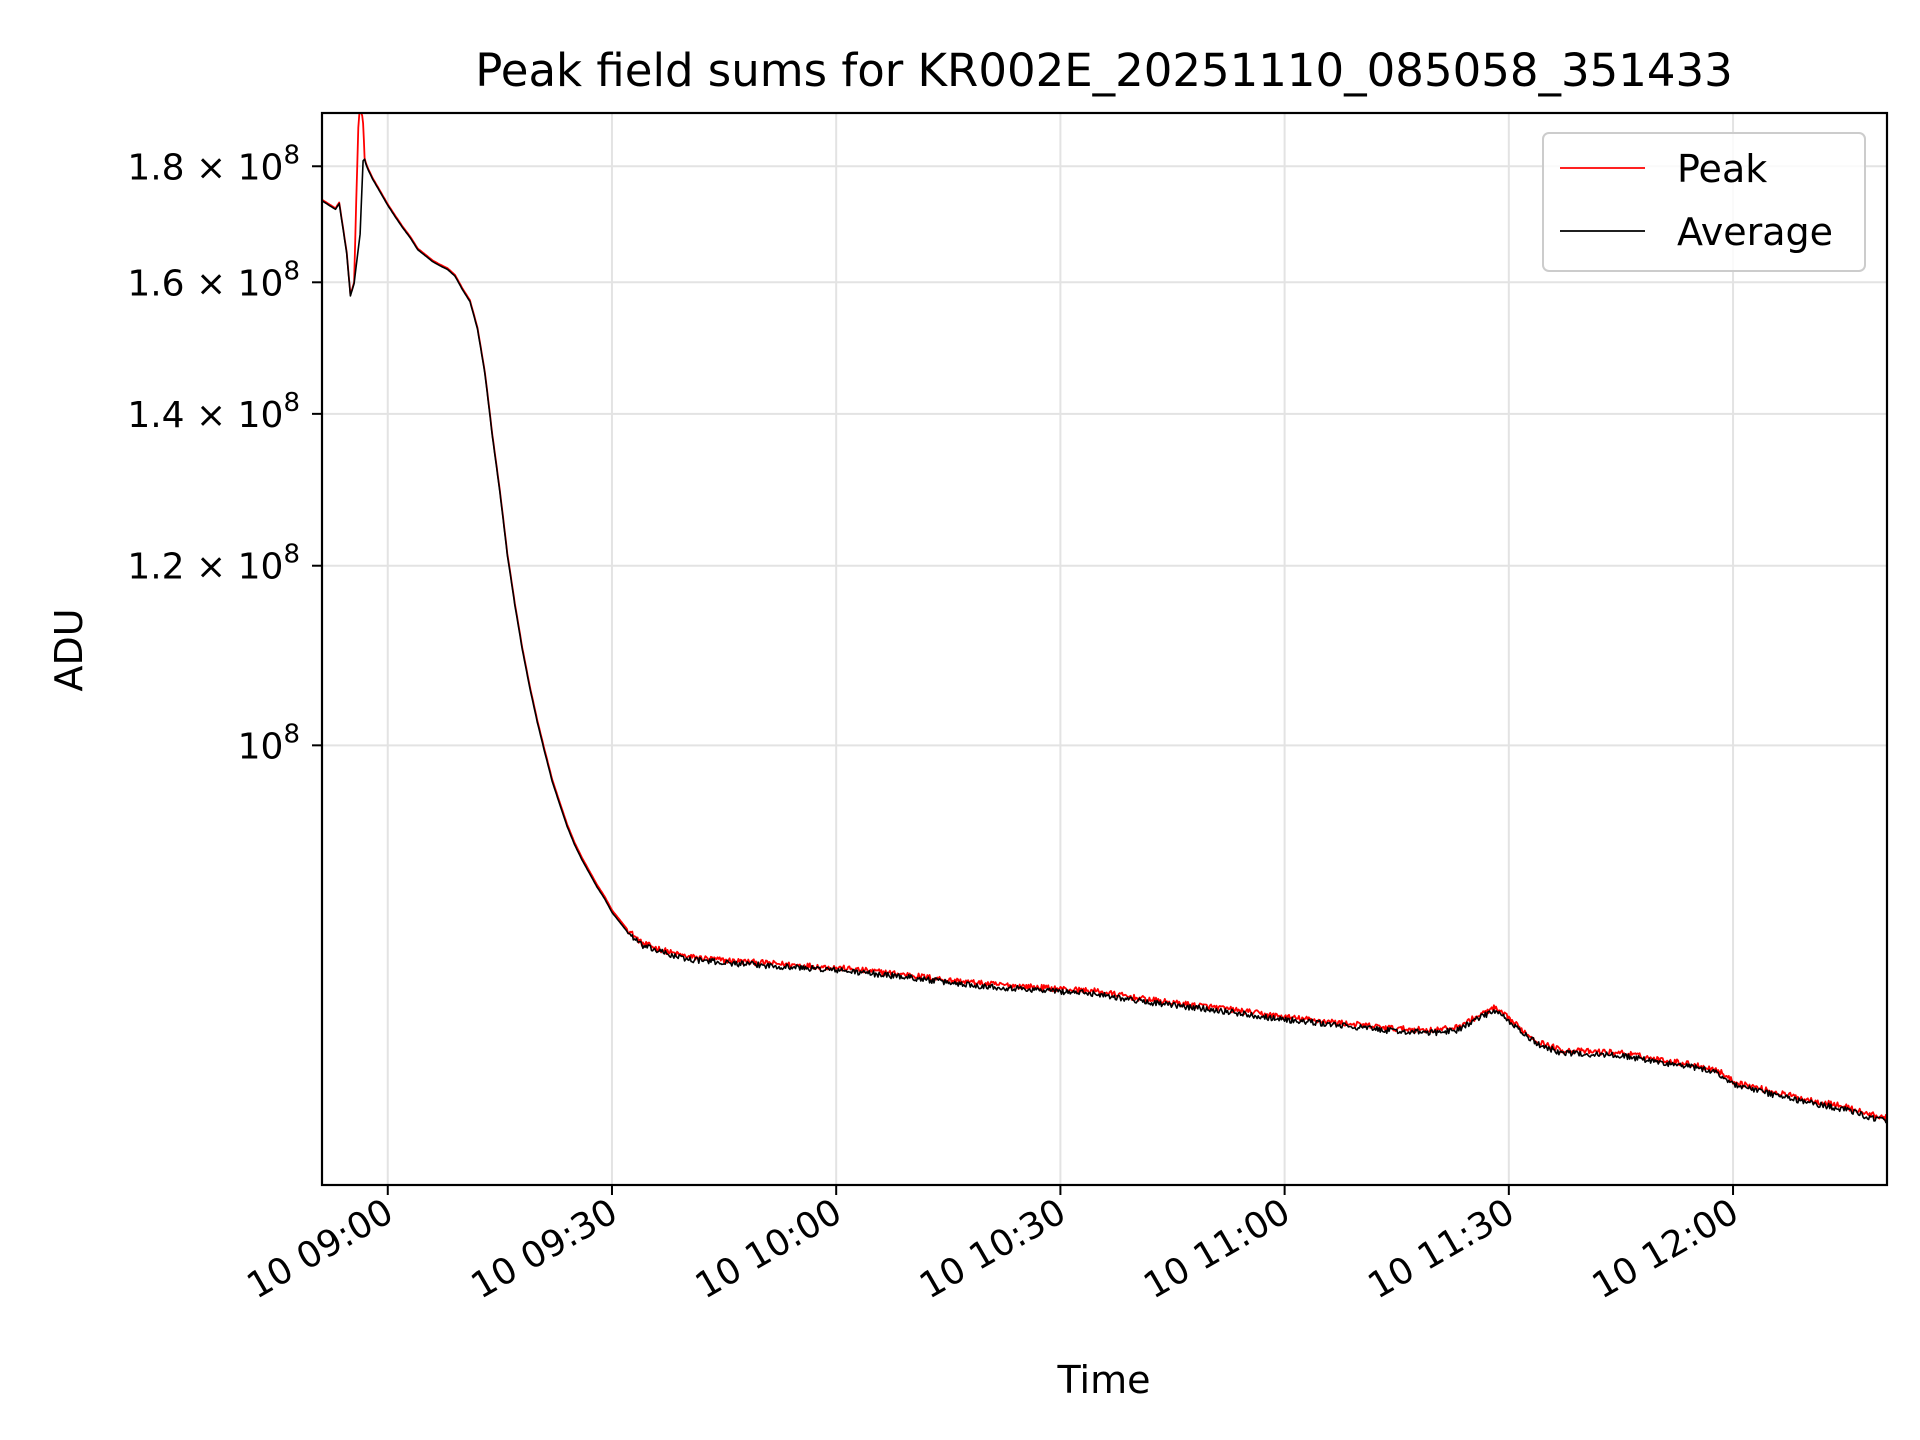 Image resolution: width=1920 pixels, height=1440 pixels. What do you see at coordinates (1704, 202) in the screenshot?
I see `legend: Peak Average` at bounding box center [1704, 202].